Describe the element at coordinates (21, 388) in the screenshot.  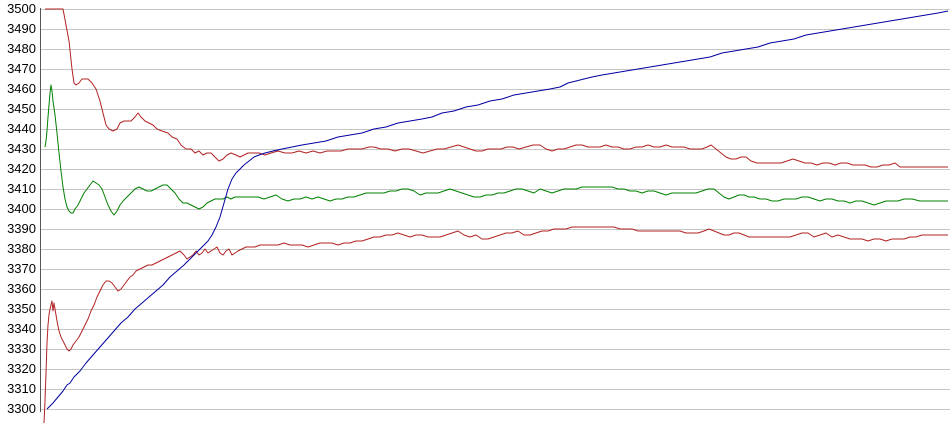
I see `y-axis-label: 3310` at that location.